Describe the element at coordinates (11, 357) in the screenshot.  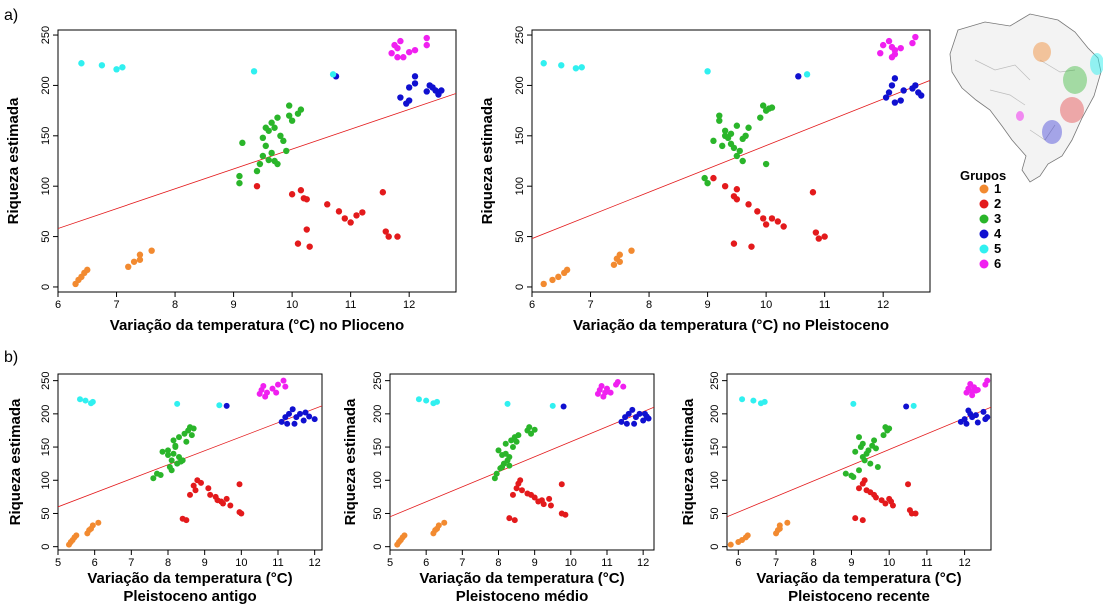
I see `panel-label-b: b)` at that location.